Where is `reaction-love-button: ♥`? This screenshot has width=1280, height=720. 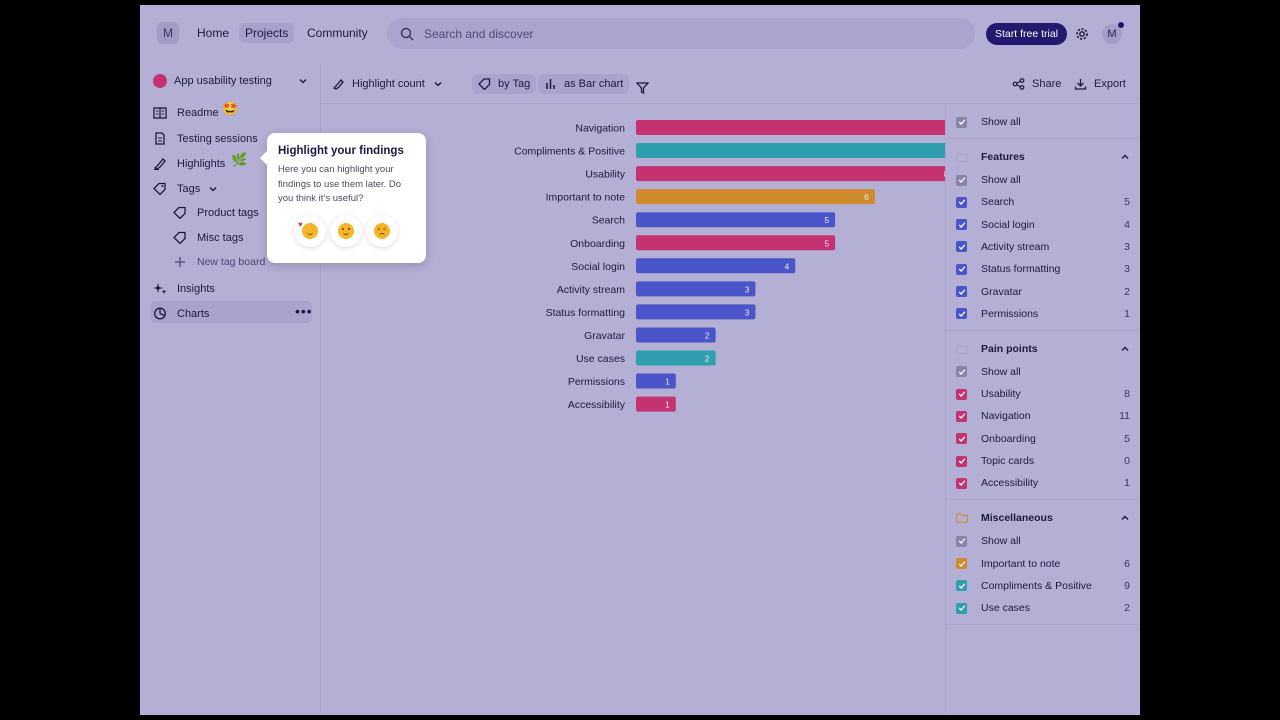
reaction-love-button: ♥ is located at coordinates (310, 231).